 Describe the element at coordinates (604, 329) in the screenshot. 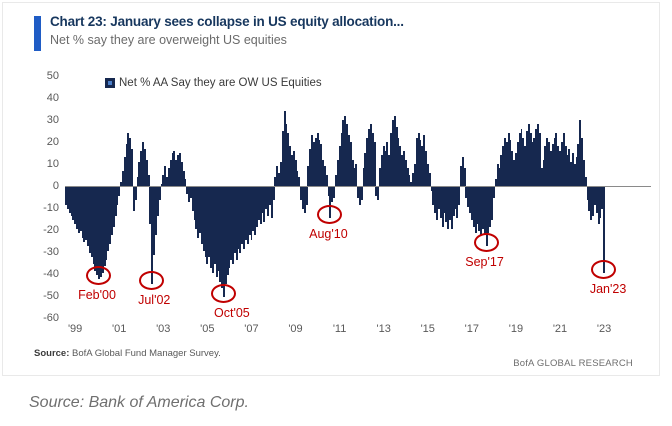

I see `x-tick-label: '23` at that location.